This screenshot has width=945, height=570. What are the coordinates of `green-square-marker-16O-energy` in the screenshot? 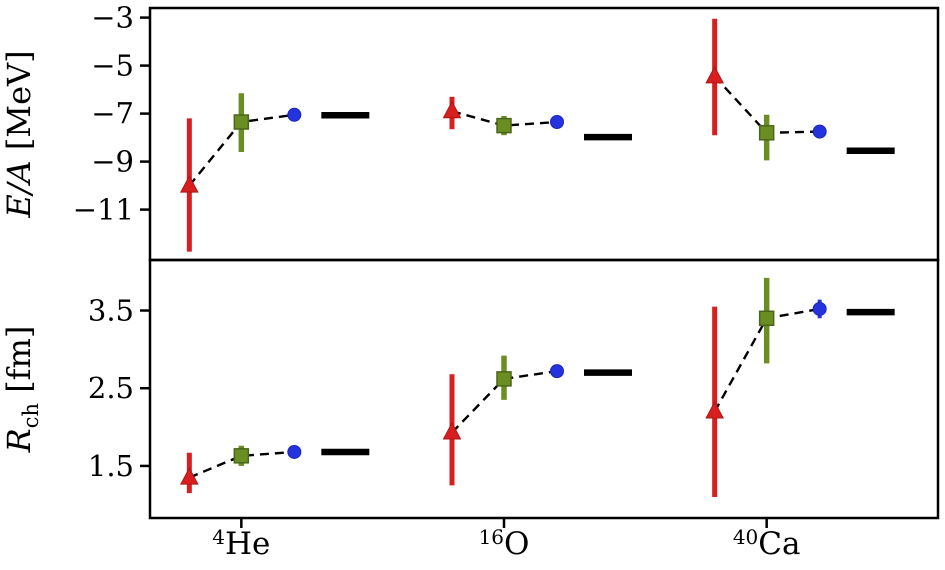 It's located at (504, 125).